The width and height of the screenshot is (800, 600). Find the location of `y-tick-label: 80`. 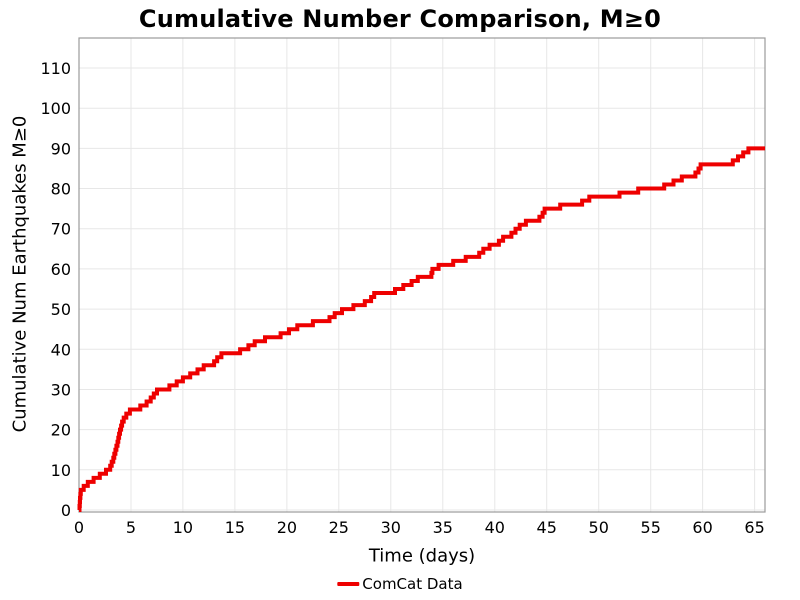

y-tick-label: 80 is located at coordinates (61, 189).